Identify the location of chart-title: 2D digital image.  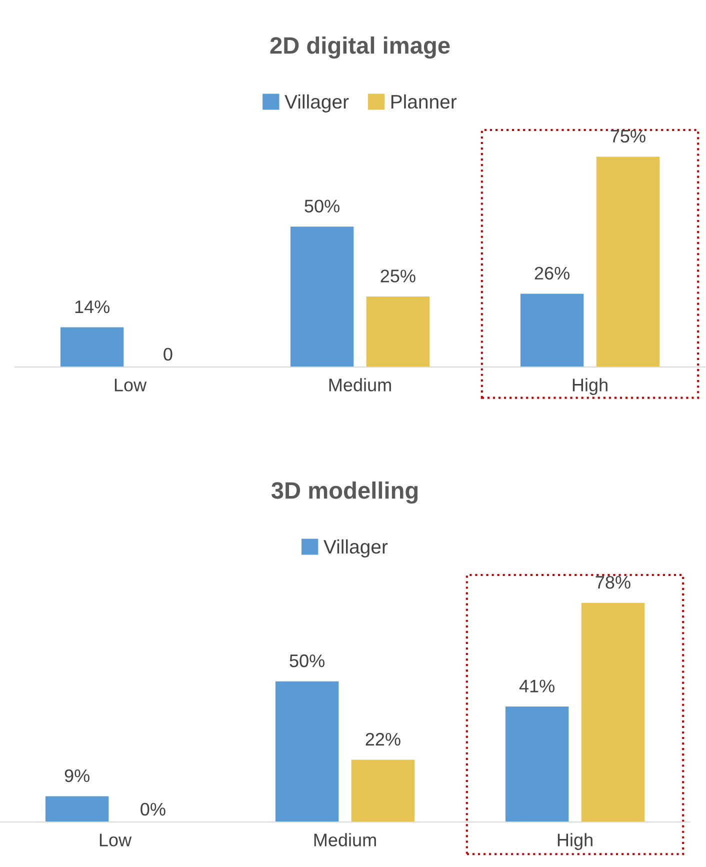
(360, 47).